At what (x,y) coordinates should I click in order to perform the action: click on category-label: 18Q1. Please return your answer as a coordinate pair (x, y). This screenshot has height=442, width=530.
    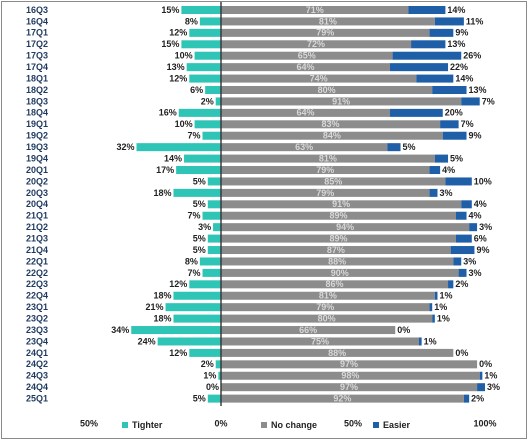
    Looking at the image, I should click on (37, 78).